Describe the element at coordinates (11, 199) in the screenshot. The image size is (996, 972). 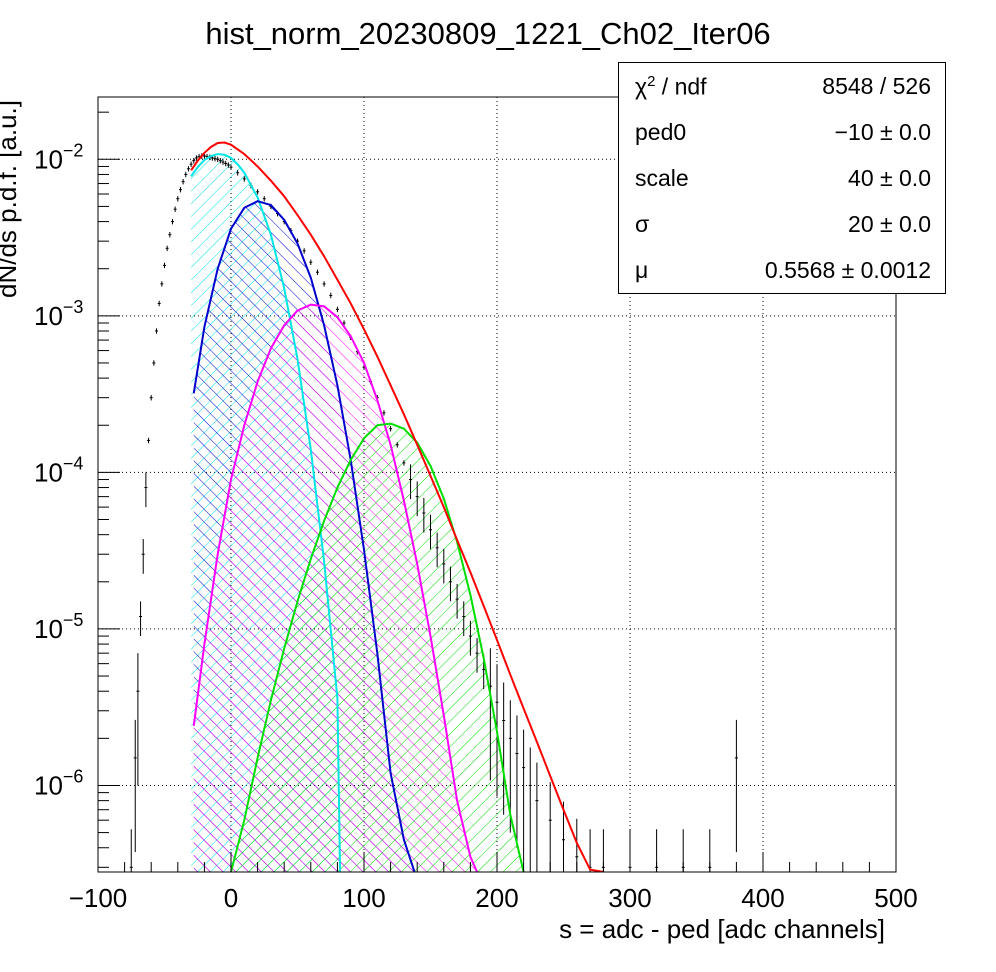
I see `y-axis-label: dN/ds p.d.f. [a.u.]` at that location.